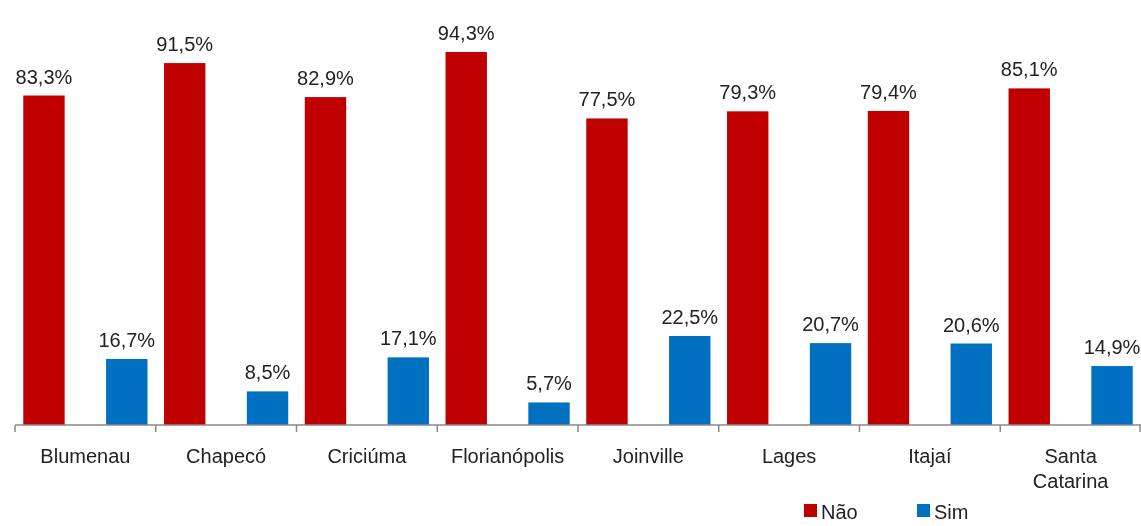  I want to click on legend-label: Não, so click(839, 512).